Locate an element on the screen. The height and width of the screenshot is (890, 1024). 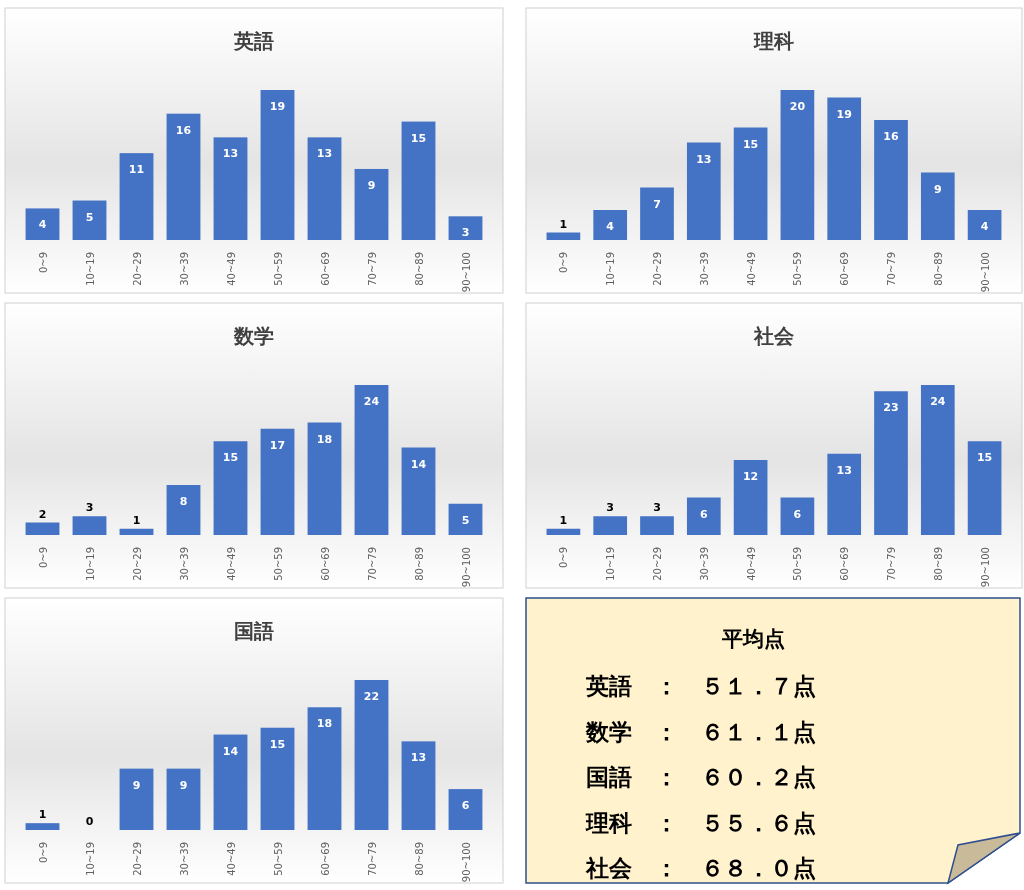
data-label: 7 is located at coordinates (657, 204).